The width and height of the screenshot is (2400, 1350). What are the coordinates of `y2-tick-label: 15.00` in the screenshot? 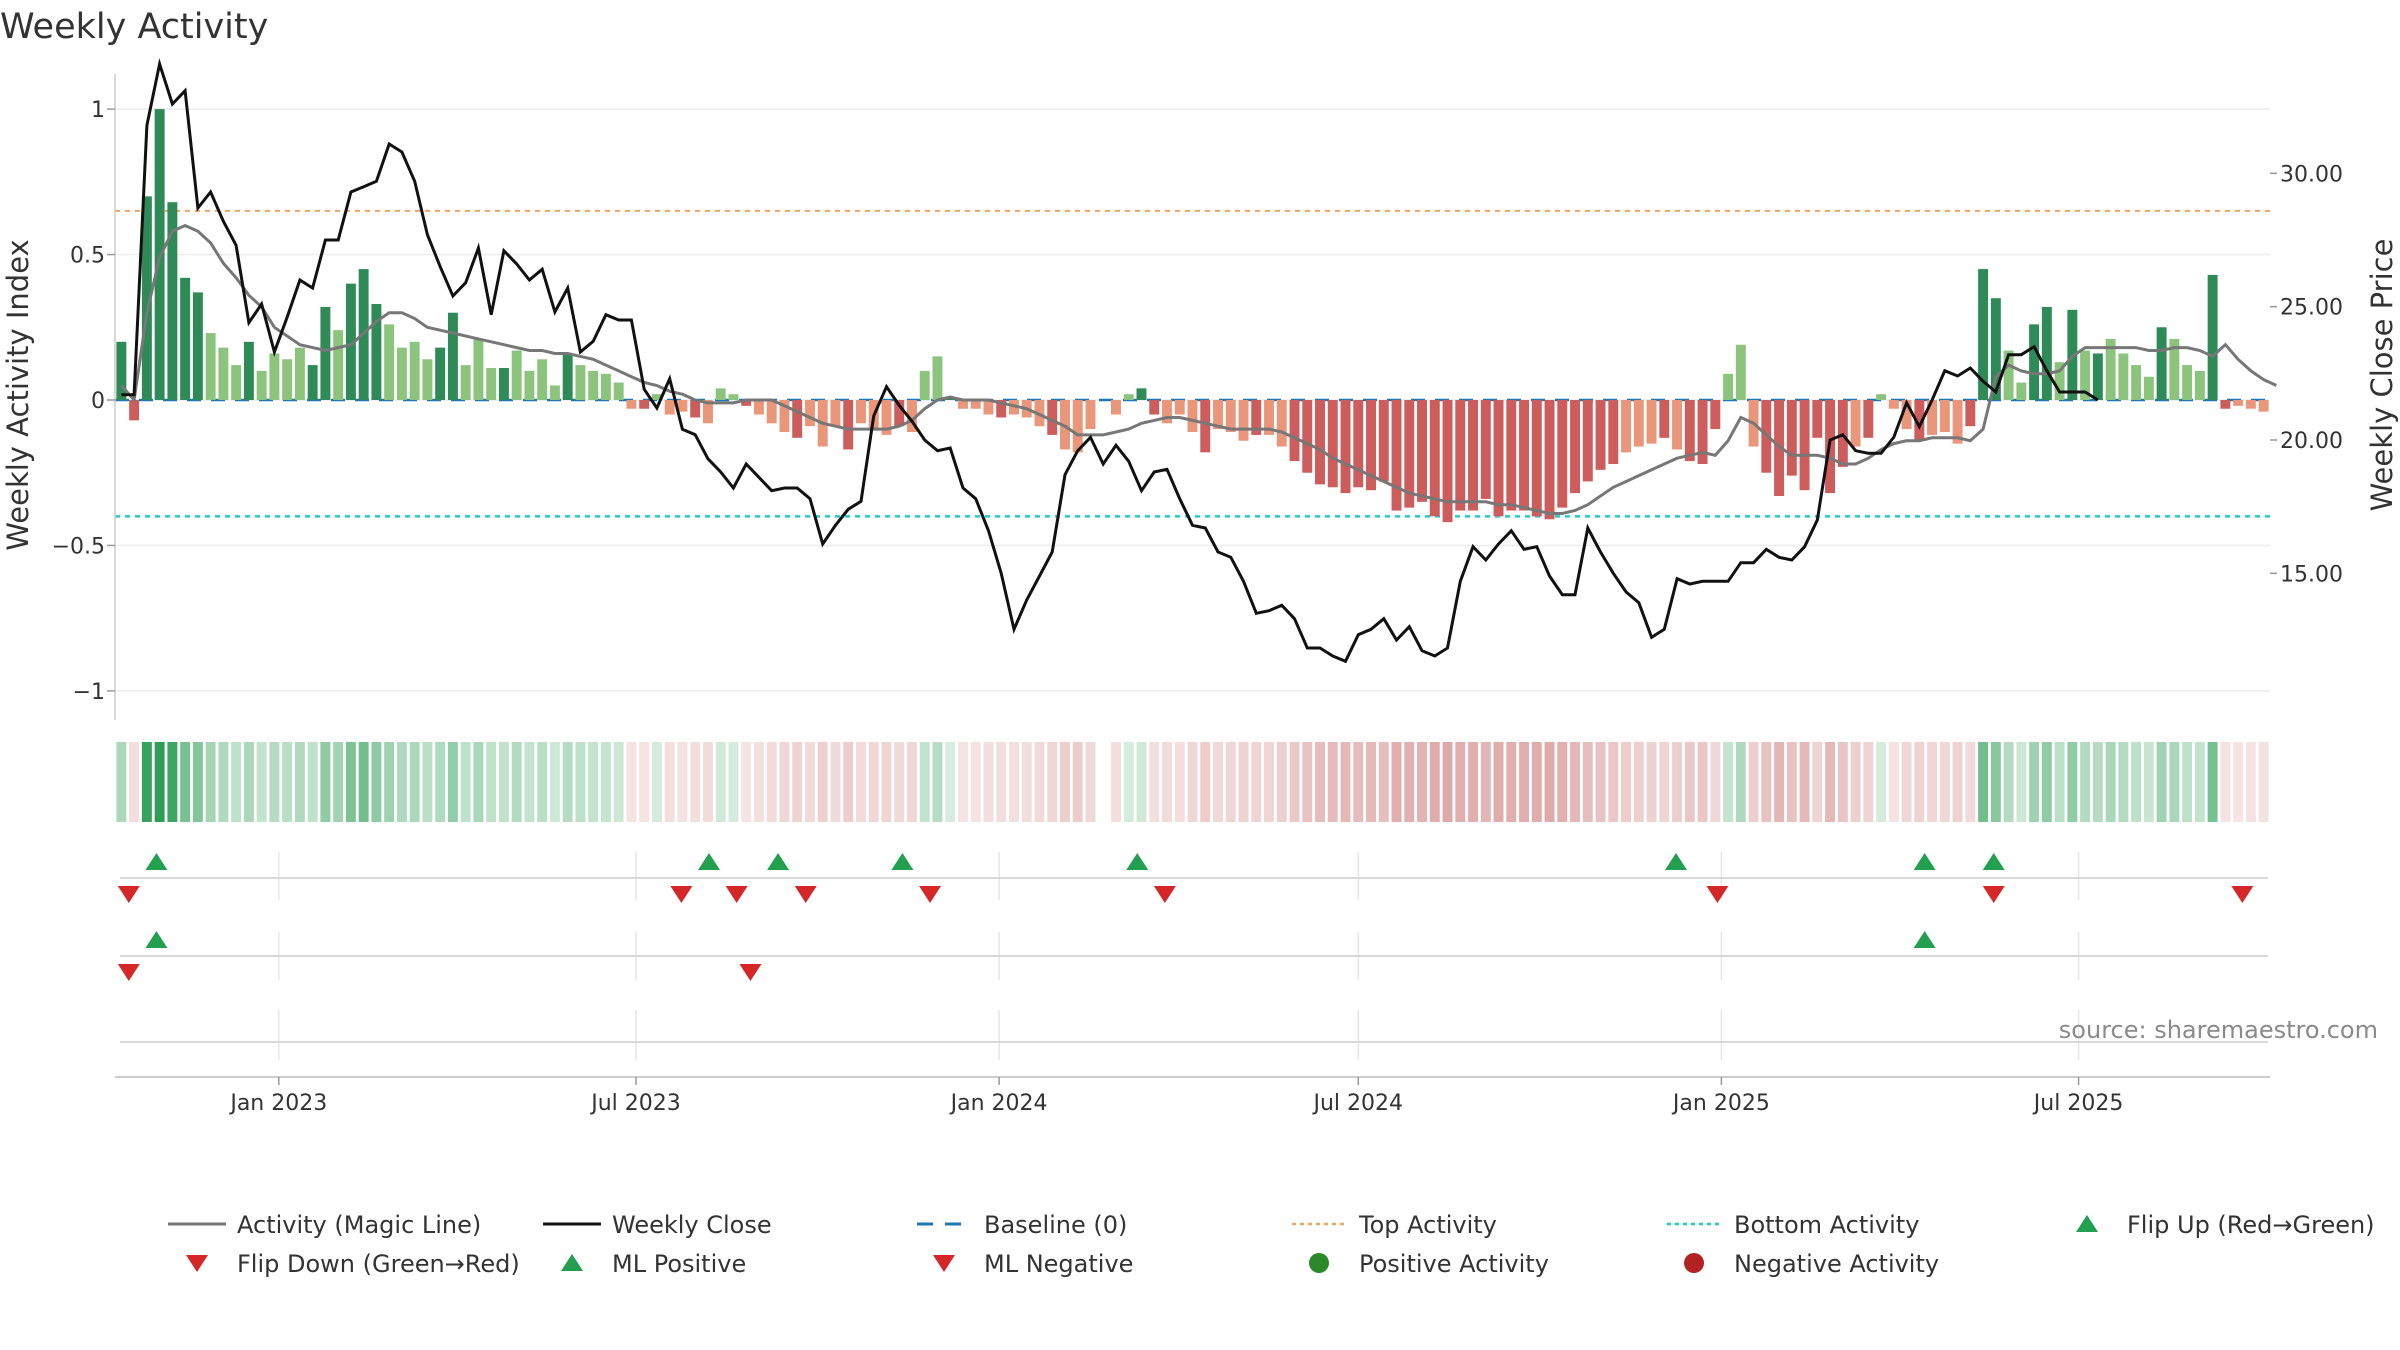 It's located at (2311, 574).